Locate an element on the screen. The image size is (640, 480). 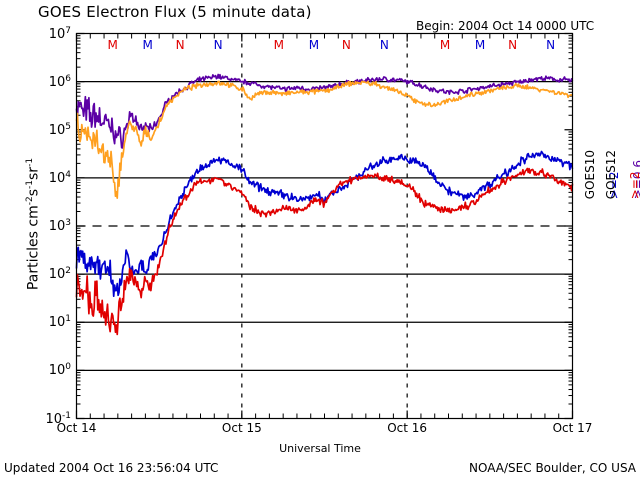
x-tick-label: Oct 16 is located at coordinates (407, 428).